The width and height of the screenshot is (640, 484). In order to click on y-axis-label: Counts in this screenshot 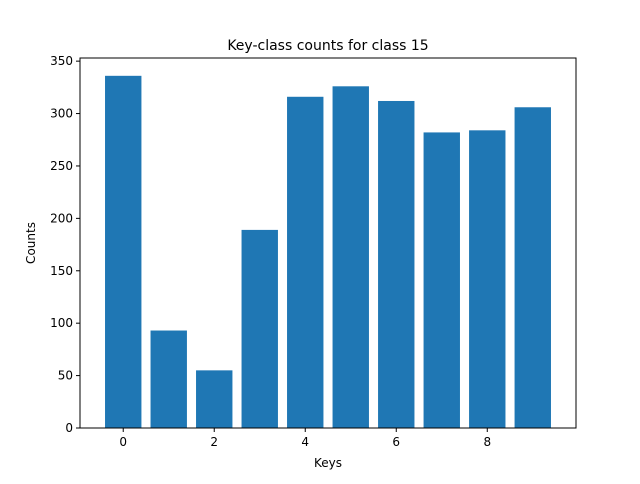, I will do `click(31, 243)`.